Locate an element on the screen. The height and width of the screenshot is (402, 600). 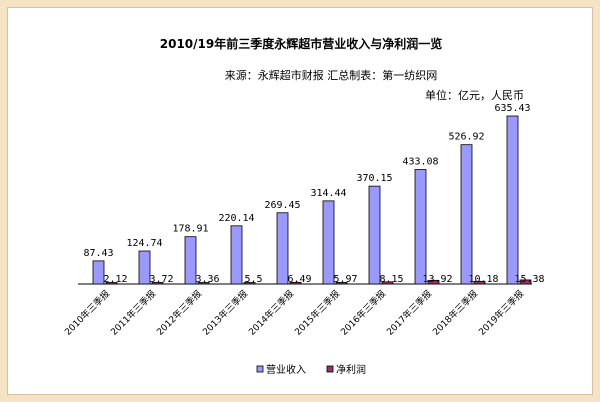
revenue-label-7: 433.08 is located at coordinates (420, 161).